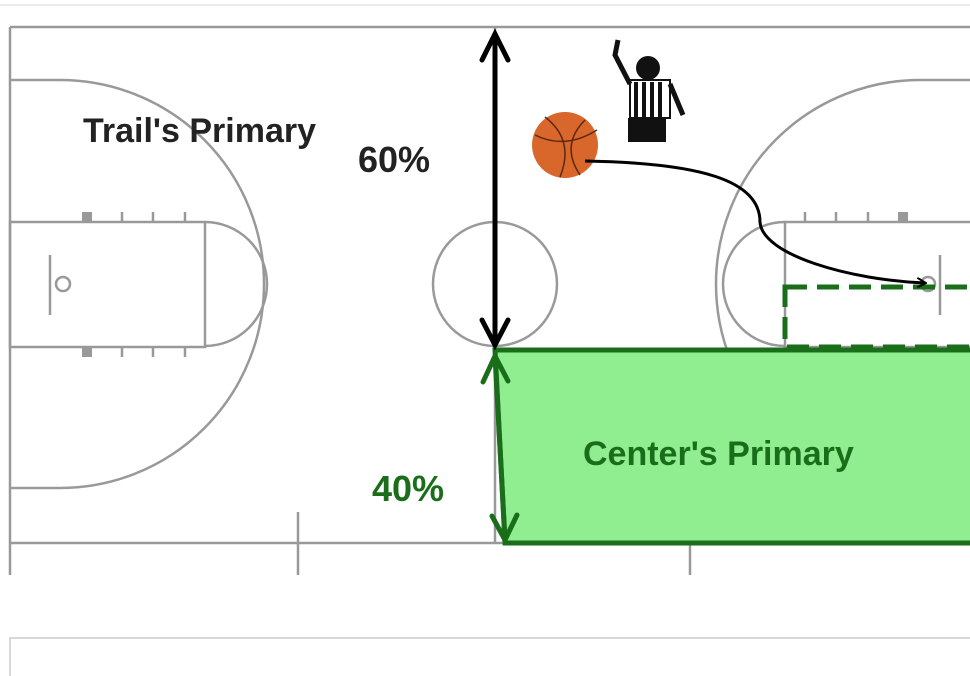 This screenshot has width=970, height=676. Describe the element at coordinates (649, 90) in the screenshot. I see `referee` at that location.